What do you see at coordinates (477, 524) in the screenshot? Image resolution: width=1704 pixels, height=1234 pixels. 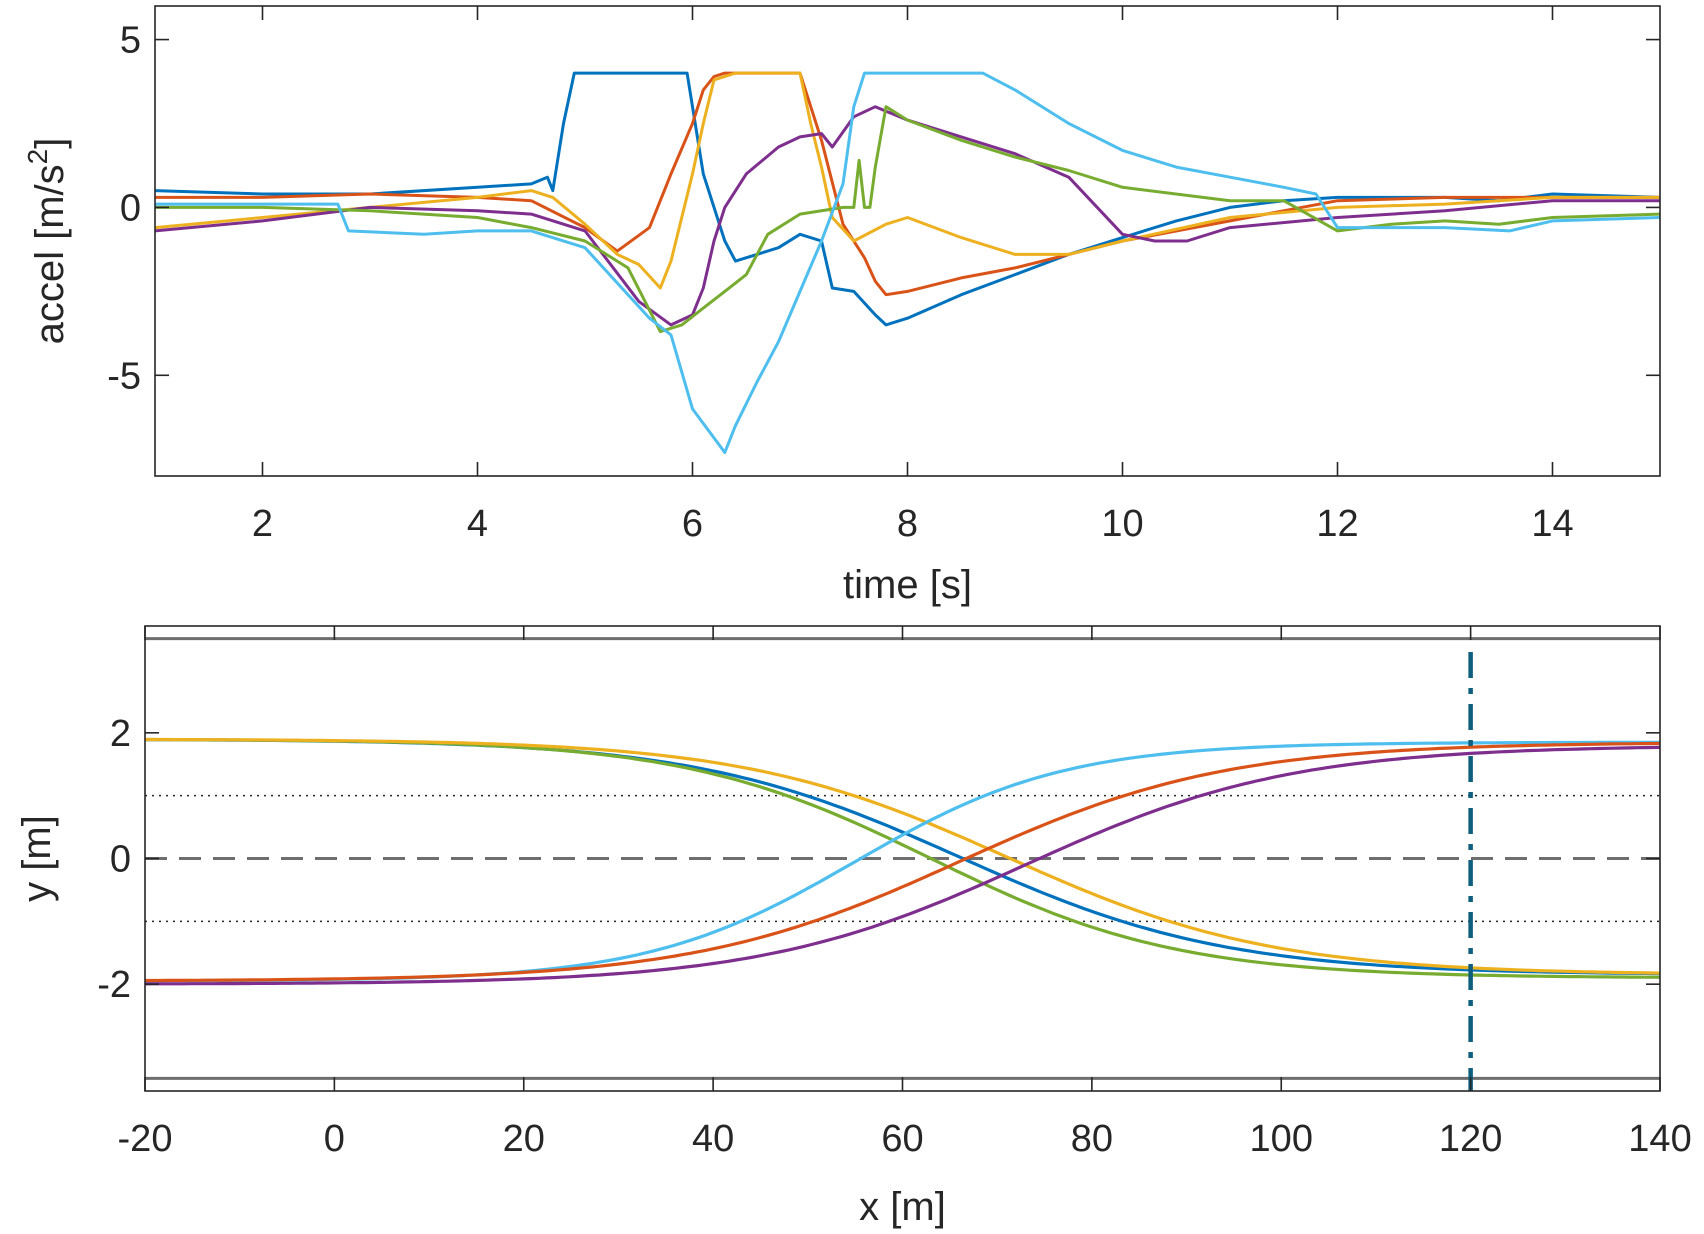 I see `accel-x-tick-label: 4` at bounding box center [477, 524].